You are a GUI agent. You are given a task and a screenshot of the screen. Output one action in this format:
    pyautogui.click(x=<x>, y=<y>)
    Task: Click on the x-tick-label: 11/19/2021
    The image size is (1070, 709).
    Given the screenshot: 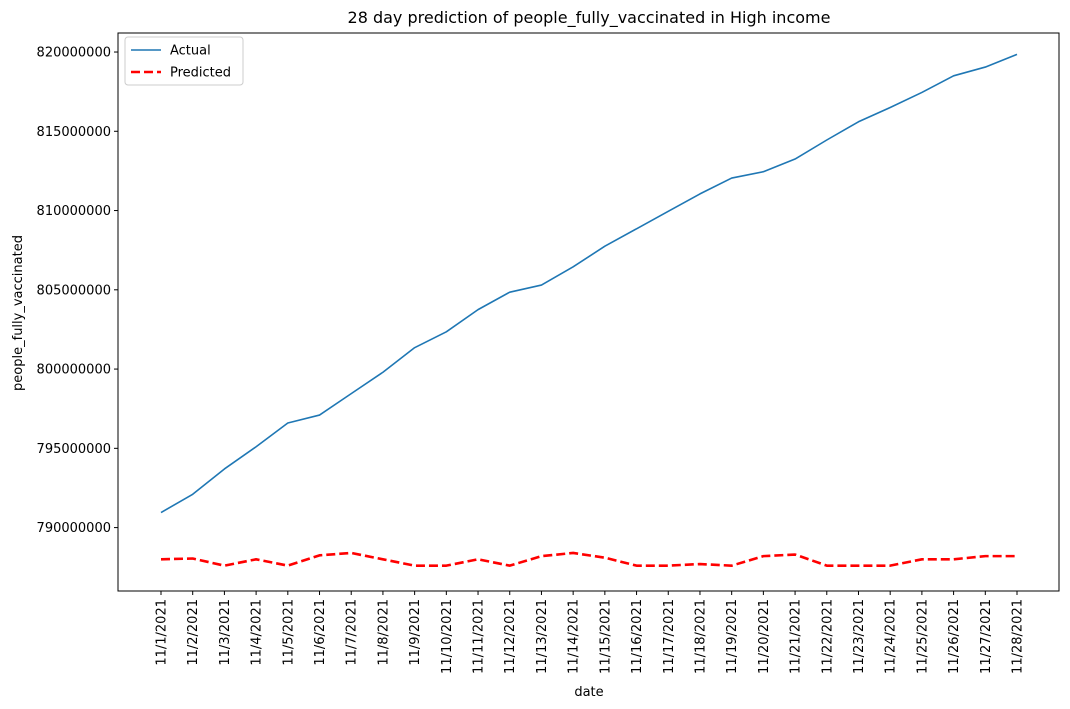 What is the action you would take?
    pyautogui.click(x=732, y=636)
    